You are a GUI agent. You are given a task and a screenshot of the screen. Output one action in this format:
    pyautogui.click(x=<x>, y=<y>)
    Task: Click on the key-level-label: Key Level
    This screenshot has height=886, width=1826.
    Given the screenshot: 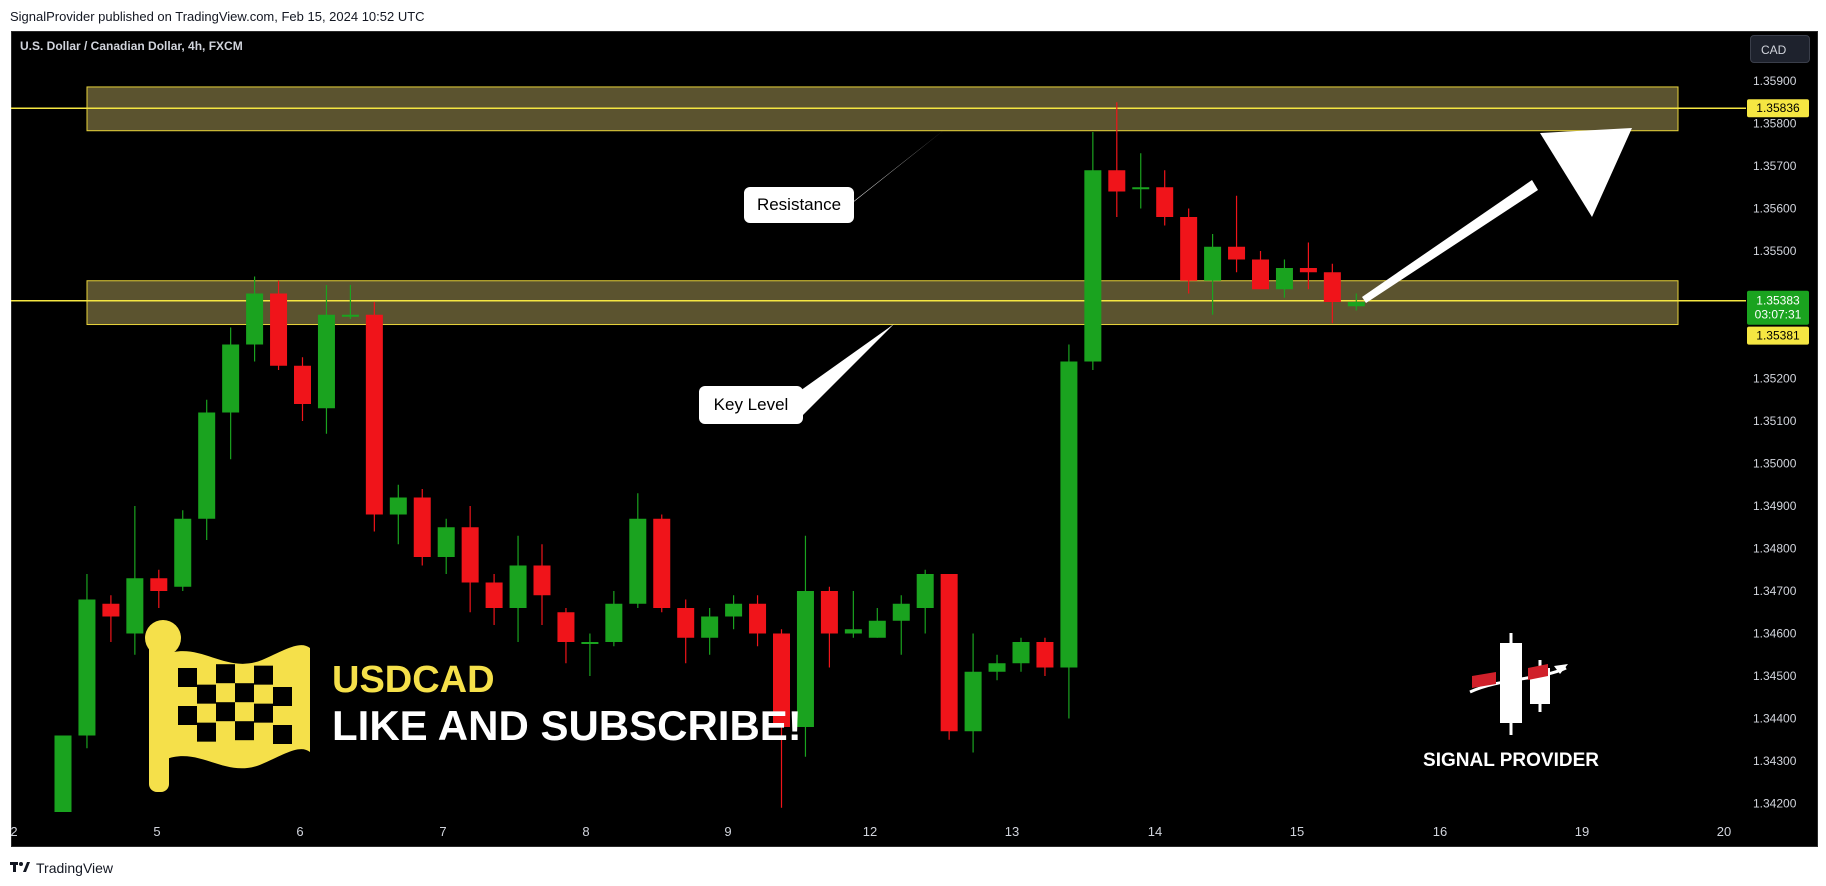 What is the action you would take?
    pyautogui.click(x=751, y=404)
    